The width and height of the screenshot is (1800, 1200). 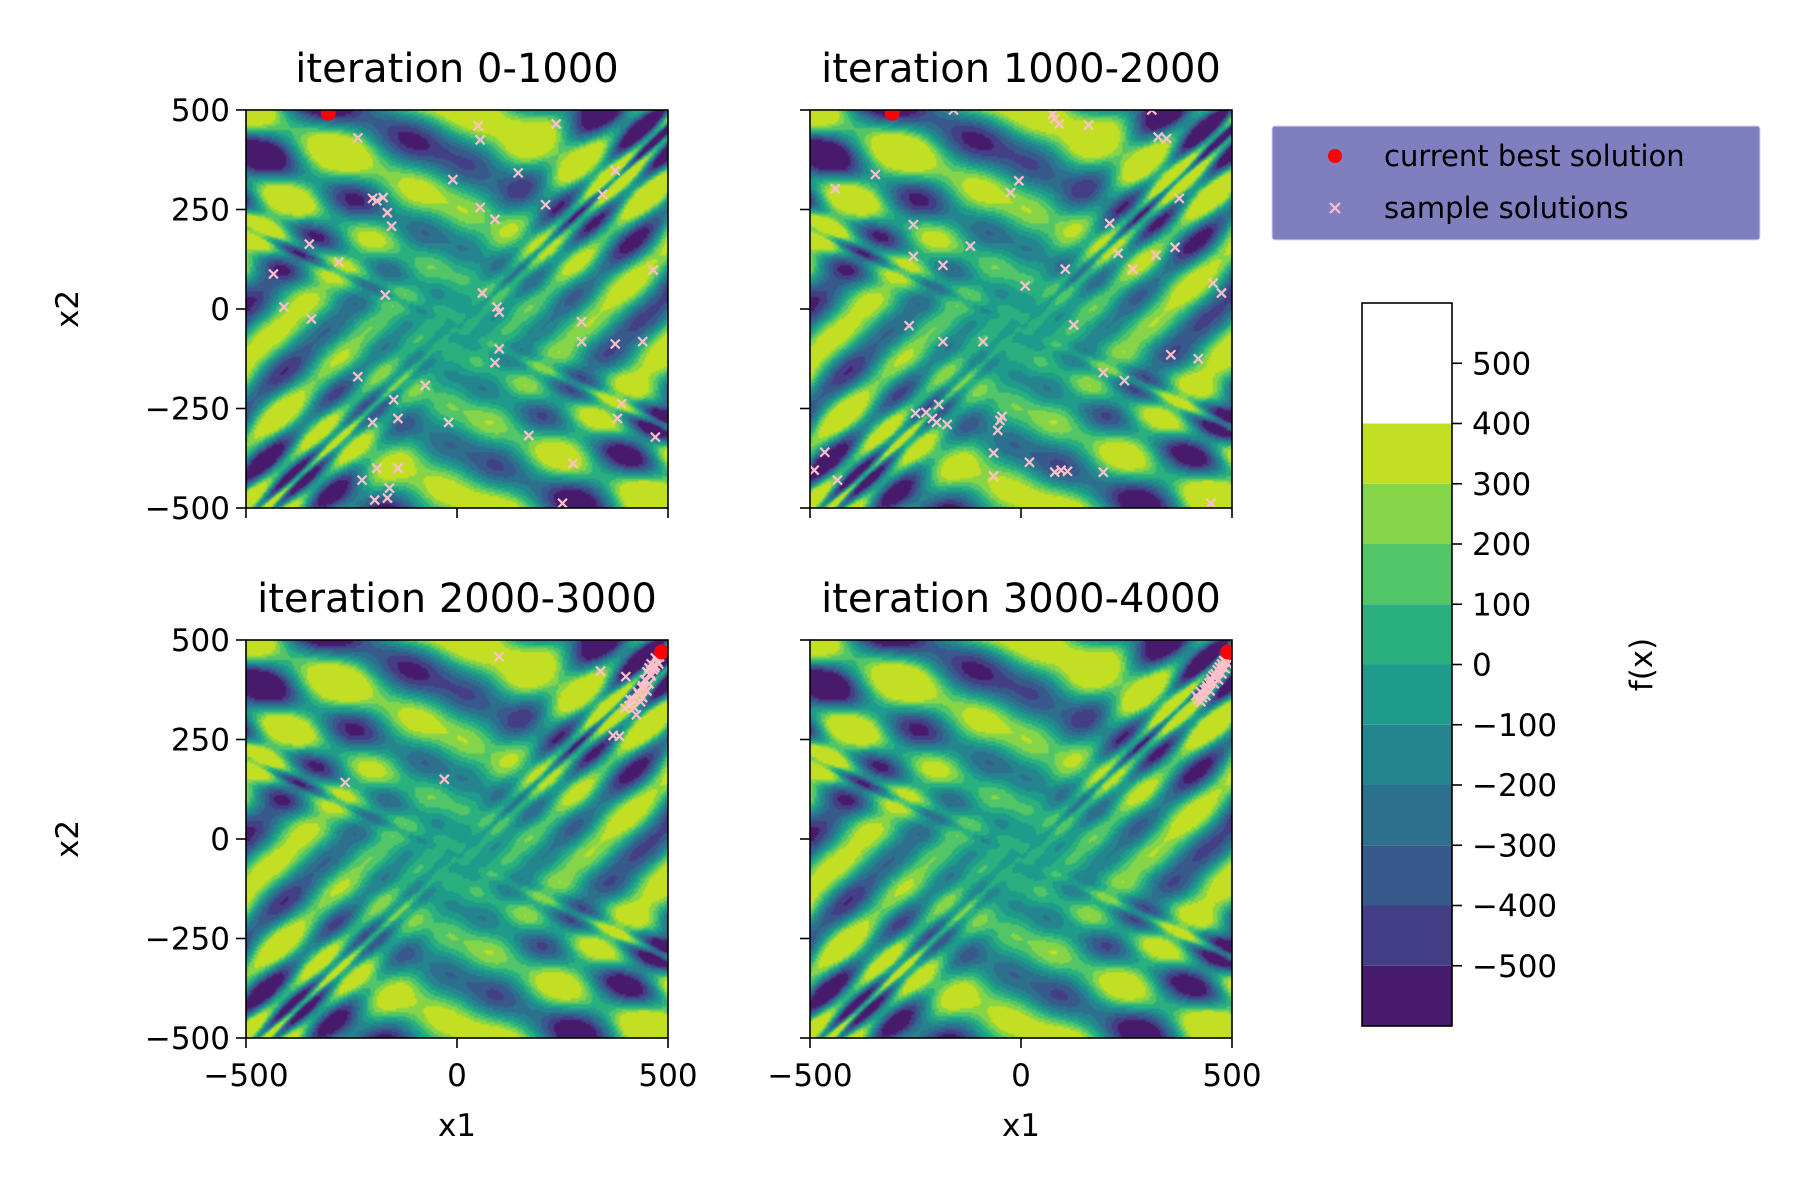 What do you see at coordinates (187, 1039) in the screenshot?
I see `y-tick-label: −500` at bounding box center [187, 1039].